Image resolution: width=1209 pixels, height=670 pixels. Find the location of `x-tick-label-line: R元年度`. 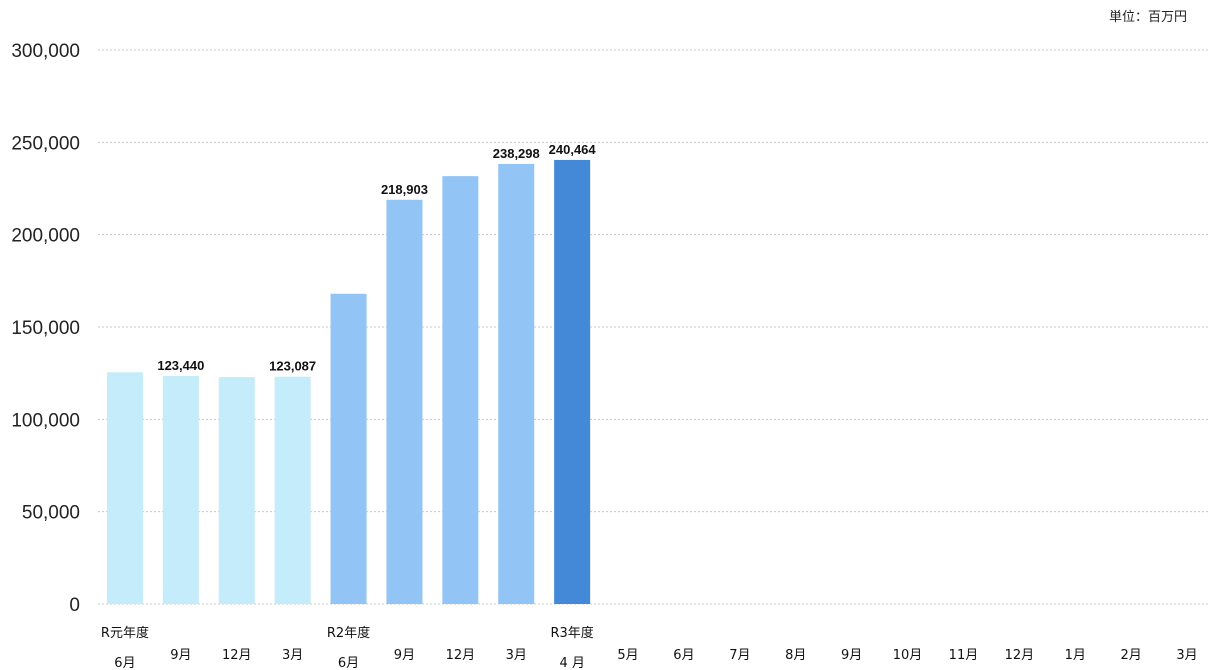

x-tick-label-line: R元年度 is located at coordinates (125, 633).